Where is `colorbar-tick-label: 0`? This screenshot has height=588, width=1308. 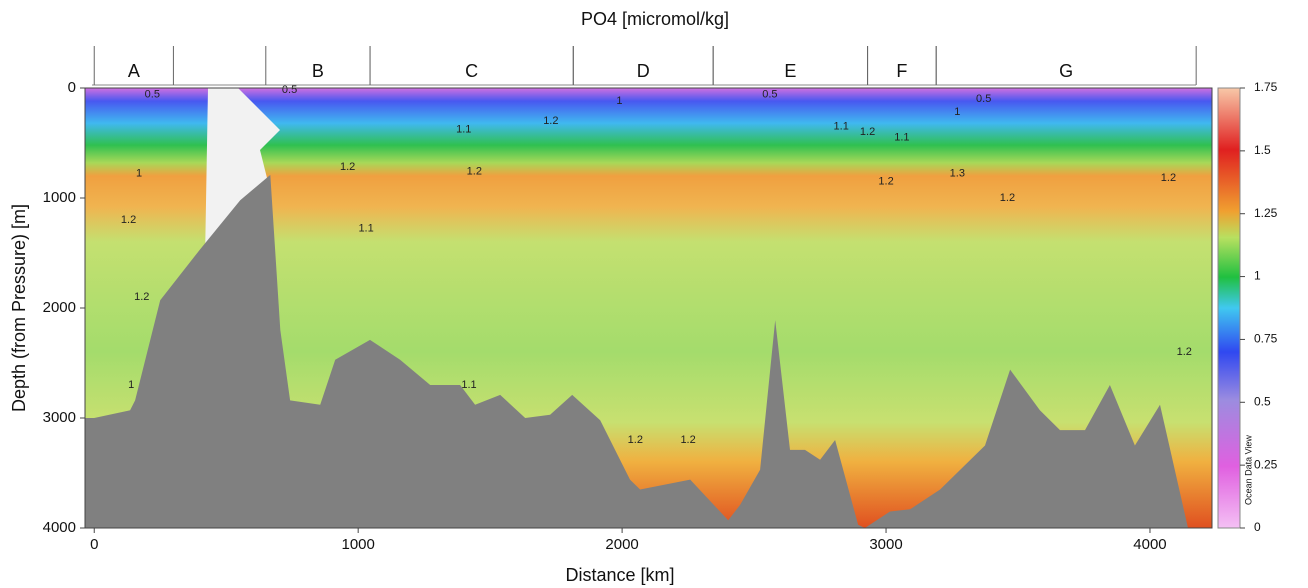 colorbar-tick-label: 0 is located at coordinates (1257, 527).